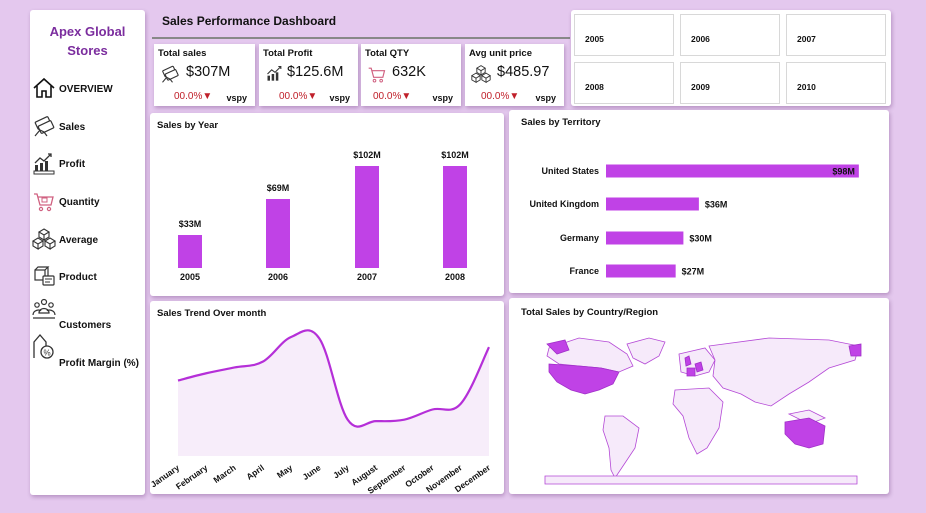  I want to click on trend-line, so click(333, 378).